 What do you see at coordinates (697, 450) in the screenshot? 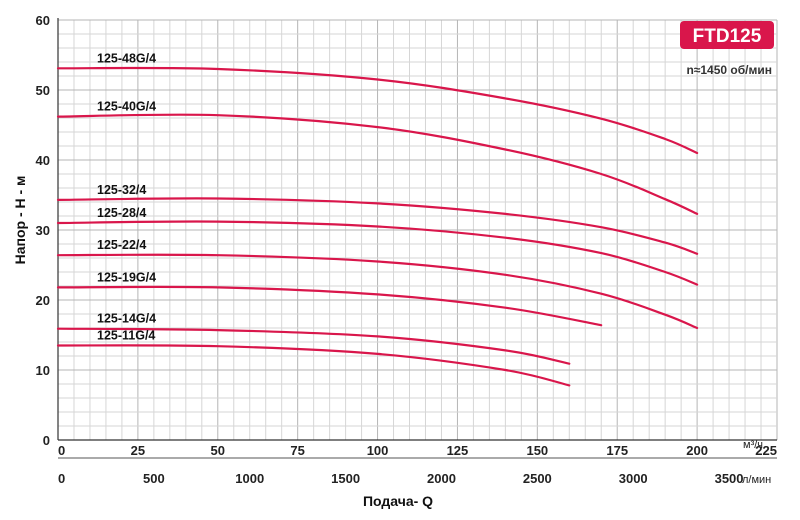
I see `x-tick-label-primary: 200` at bounding box center [697, 450].